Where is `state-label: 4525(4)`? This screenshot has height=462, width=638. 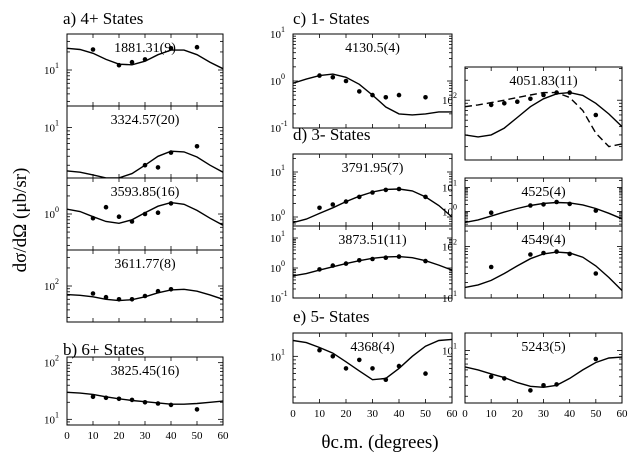 state-label: 4525(4) is located at coordinates (543, 192).